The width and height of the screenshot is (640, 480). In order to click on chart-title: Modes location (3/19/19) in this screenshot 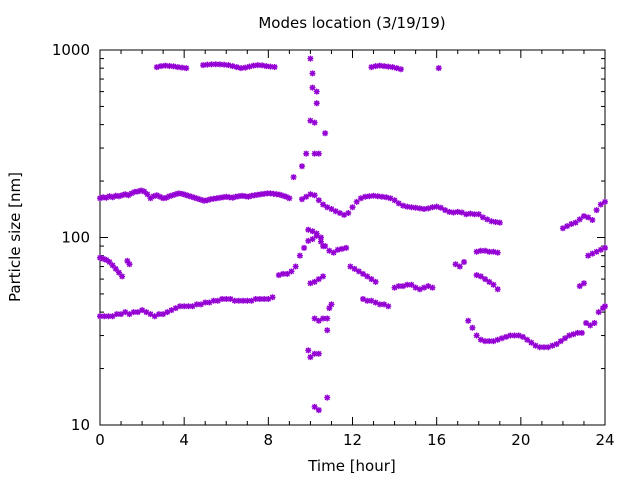, I will do `click(351, 23)`.